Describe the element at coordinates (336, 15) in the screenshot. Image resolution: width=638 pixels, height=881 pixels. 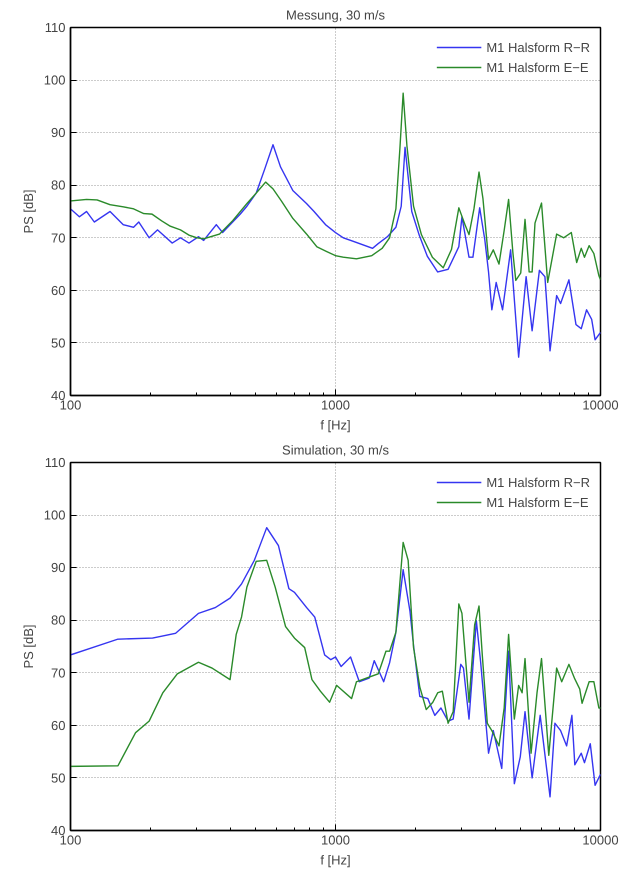
I see `chart-title: Messung, 30 m/s` at that location.